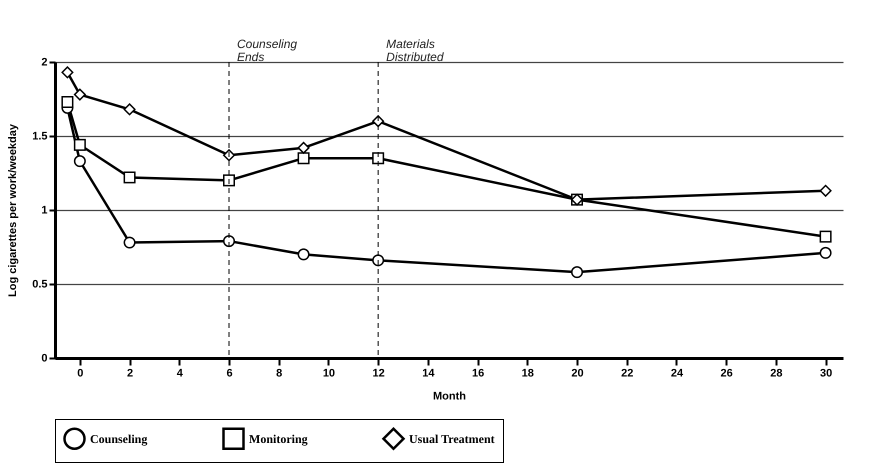 The image size is (872, 472). Describe the element at coordinates (826, 374) in the screenshot. I see `x-tick-label: 30` at that location.